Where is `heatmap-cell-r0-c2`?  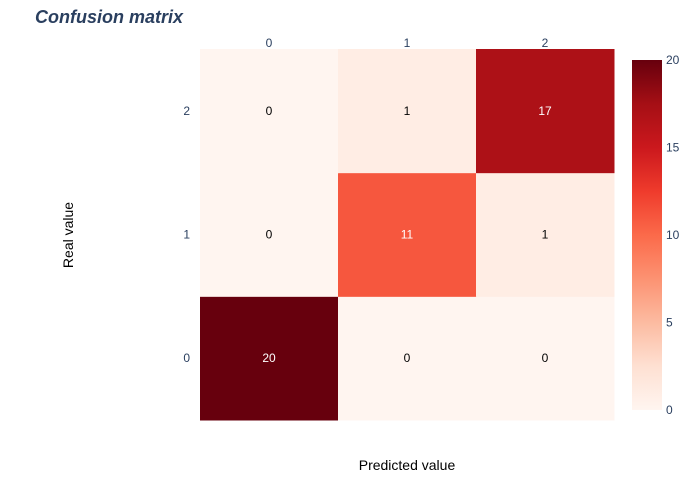 heatmap-cell-r0-c2 is located at coordinates (545, 358).